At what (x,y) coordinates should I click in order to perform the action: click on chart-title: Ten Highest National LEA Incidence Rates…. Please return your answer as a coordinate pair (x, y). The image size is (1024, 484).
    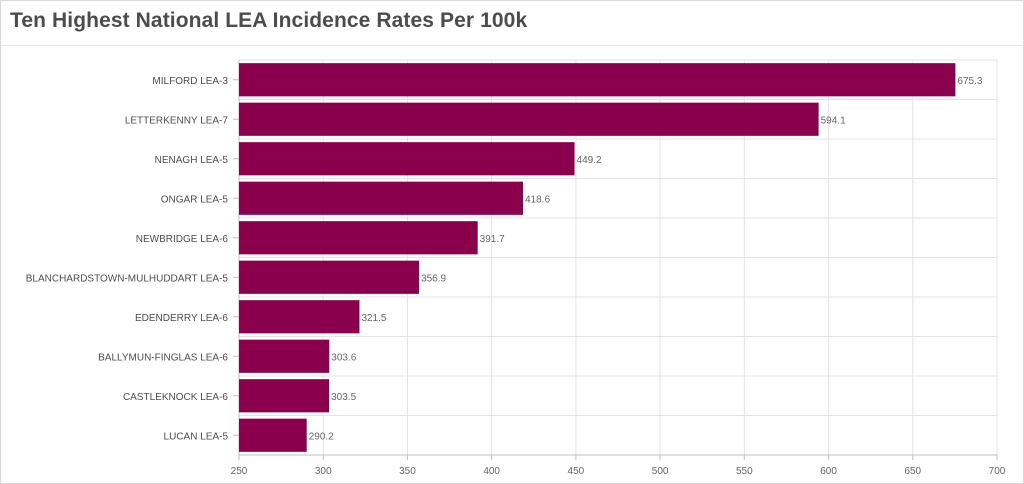
    Looking at the image, I should click on (269, 20).